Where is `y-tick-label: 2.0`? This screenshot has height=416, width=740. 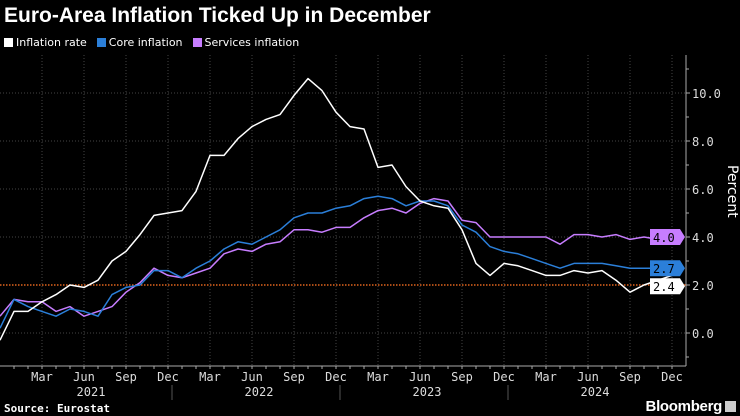 y-tick-label: 2.0 is located at coordinates (703, 286).